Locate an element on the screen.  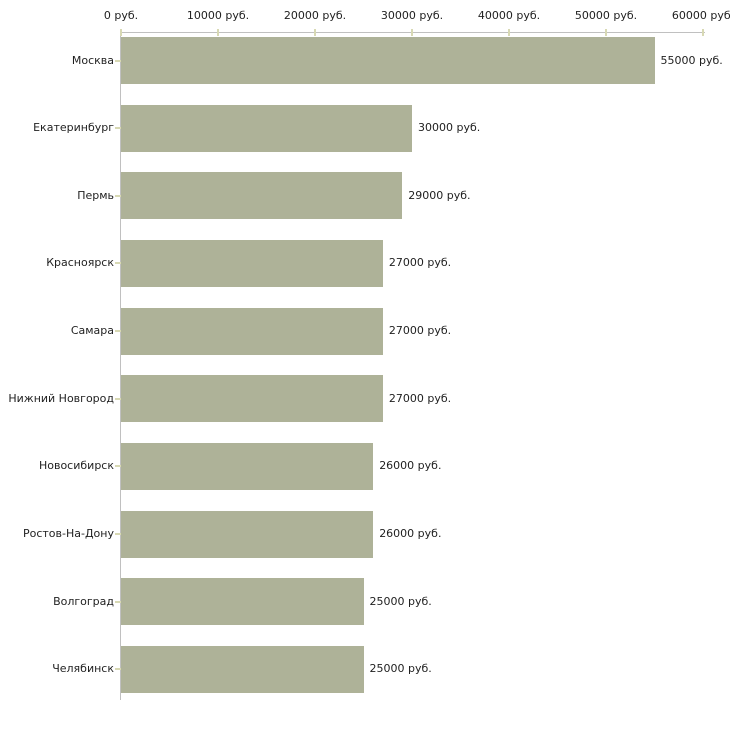
value-label: 30000 руб. is located at coordinates (449, 128).